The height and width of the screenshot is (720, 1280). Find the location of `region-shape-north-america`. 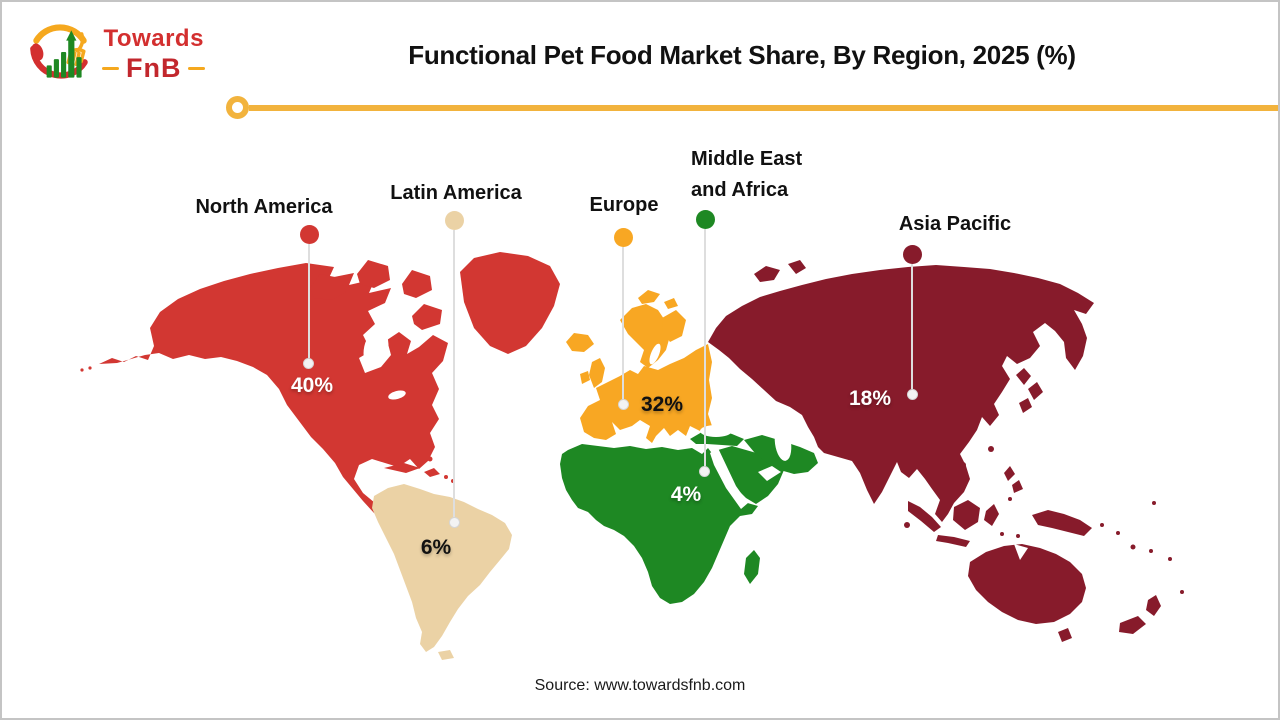

region-shape-north-america is located at coordinates (320, 388).